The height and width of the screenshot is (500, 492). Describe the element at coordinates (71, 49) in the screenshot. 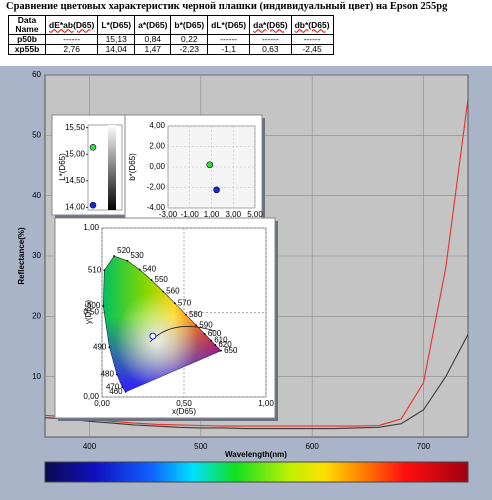

I see `table-cell: 2,76` at that location.